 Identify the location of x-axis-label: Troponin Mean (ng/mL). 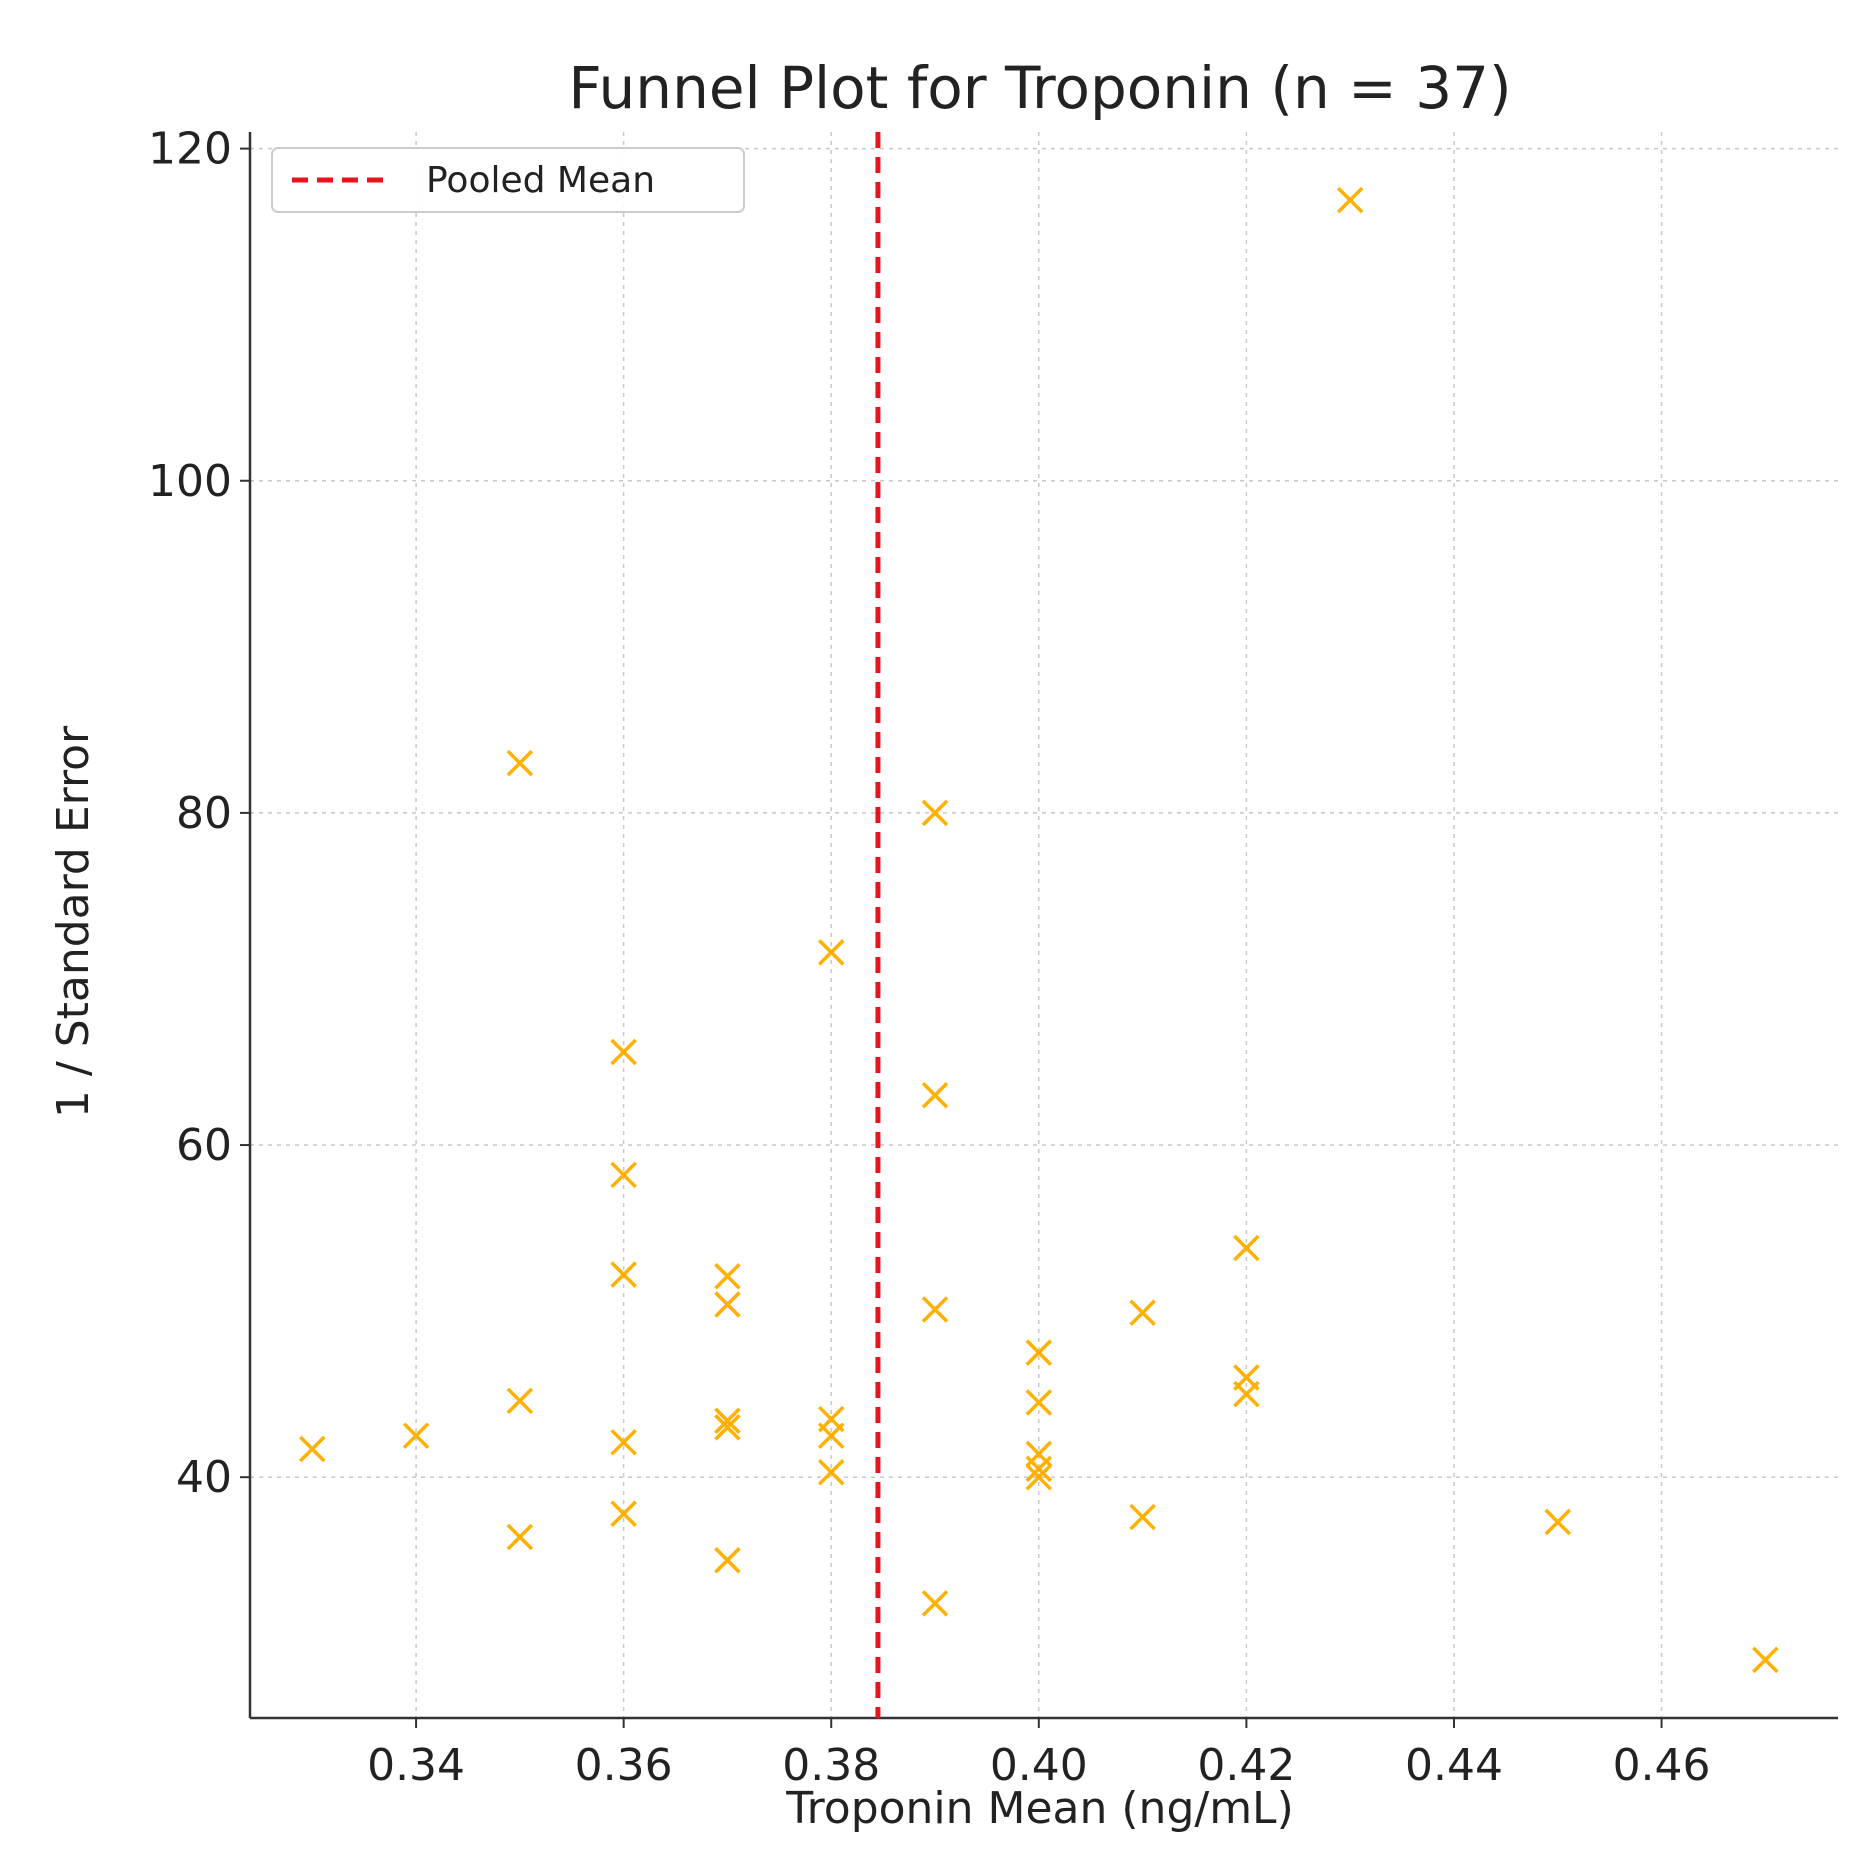
(1039, 1808).